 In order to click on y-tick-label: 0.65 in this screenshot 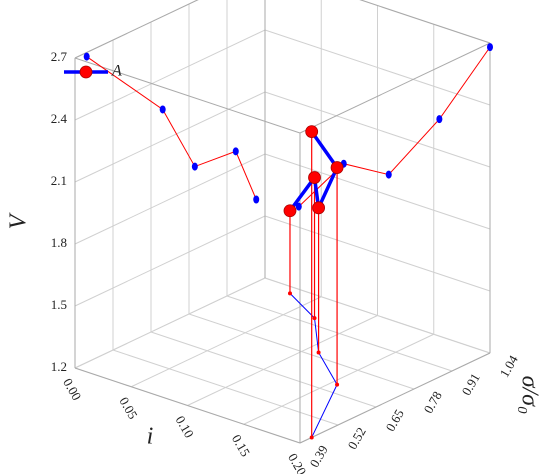, I will do `click(395, 420)`.